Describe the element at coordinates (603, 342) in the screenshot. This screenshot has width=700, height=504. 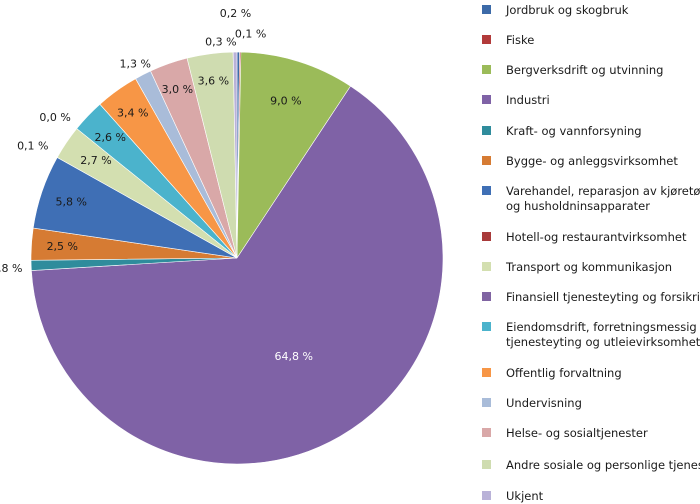
I see `legend-label: tjenesteyting og utleievirksomhet` at that location.